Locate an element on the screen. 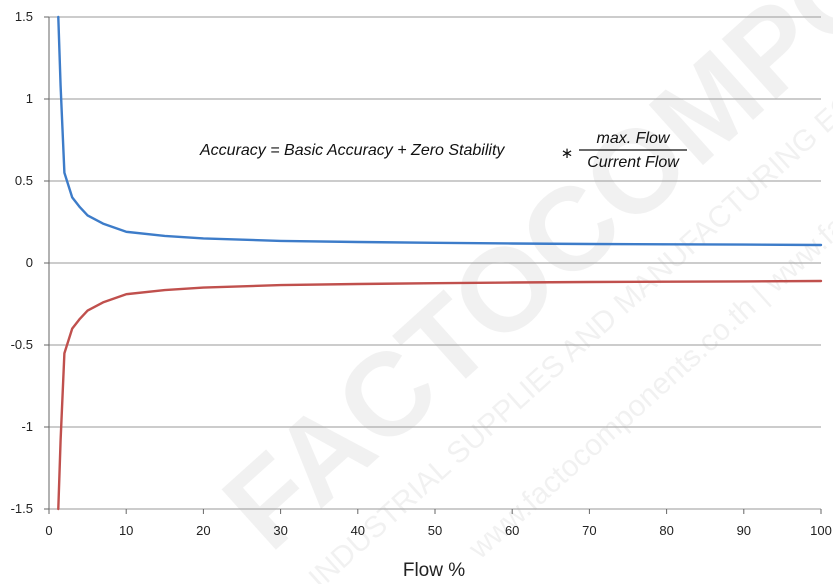 Image resolution: width=833 pixels, height=584 pixels. y-tick-label: 1 is located at coordinates (29, 98).